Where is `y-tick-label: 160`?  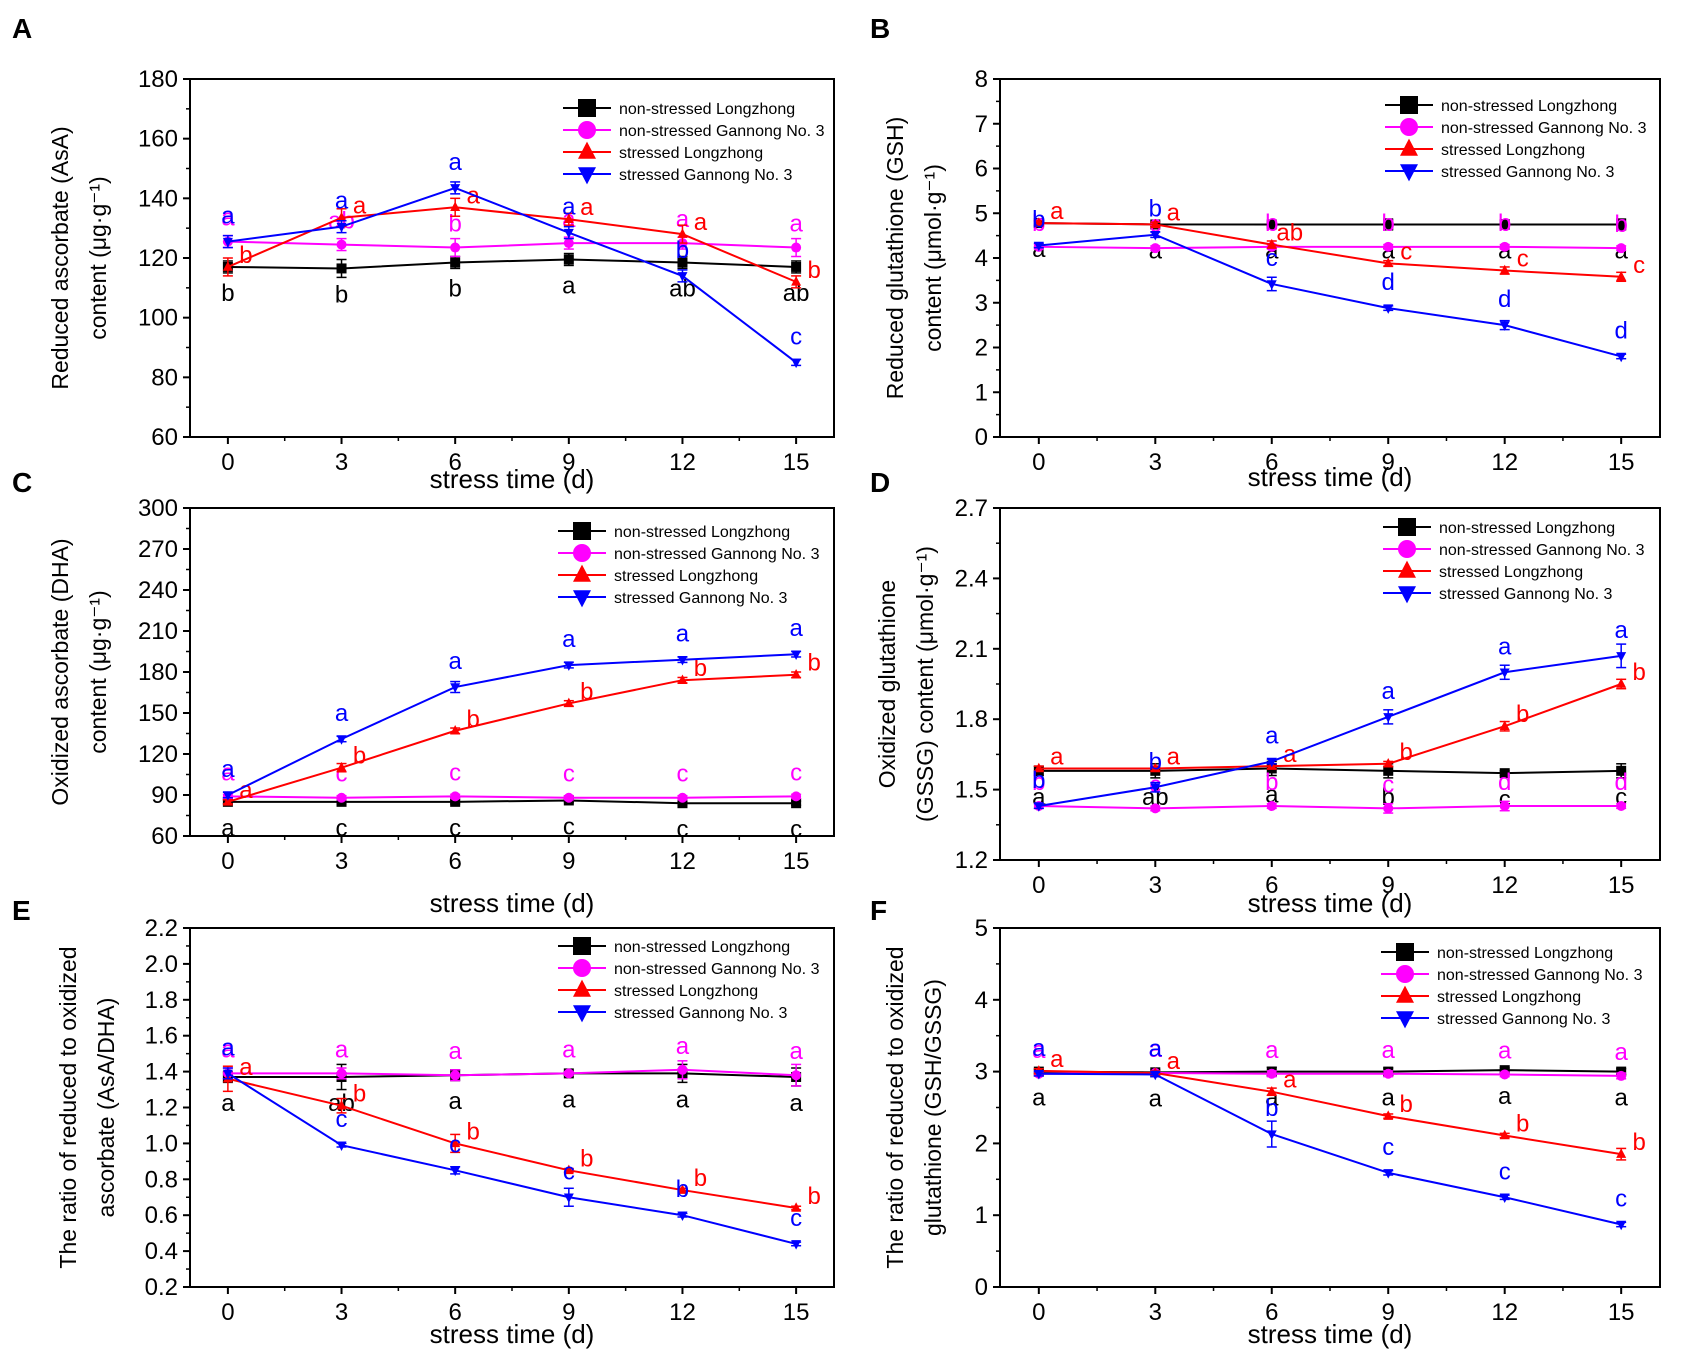 y-tick-label: 160 is located at coordinates (158, 139).